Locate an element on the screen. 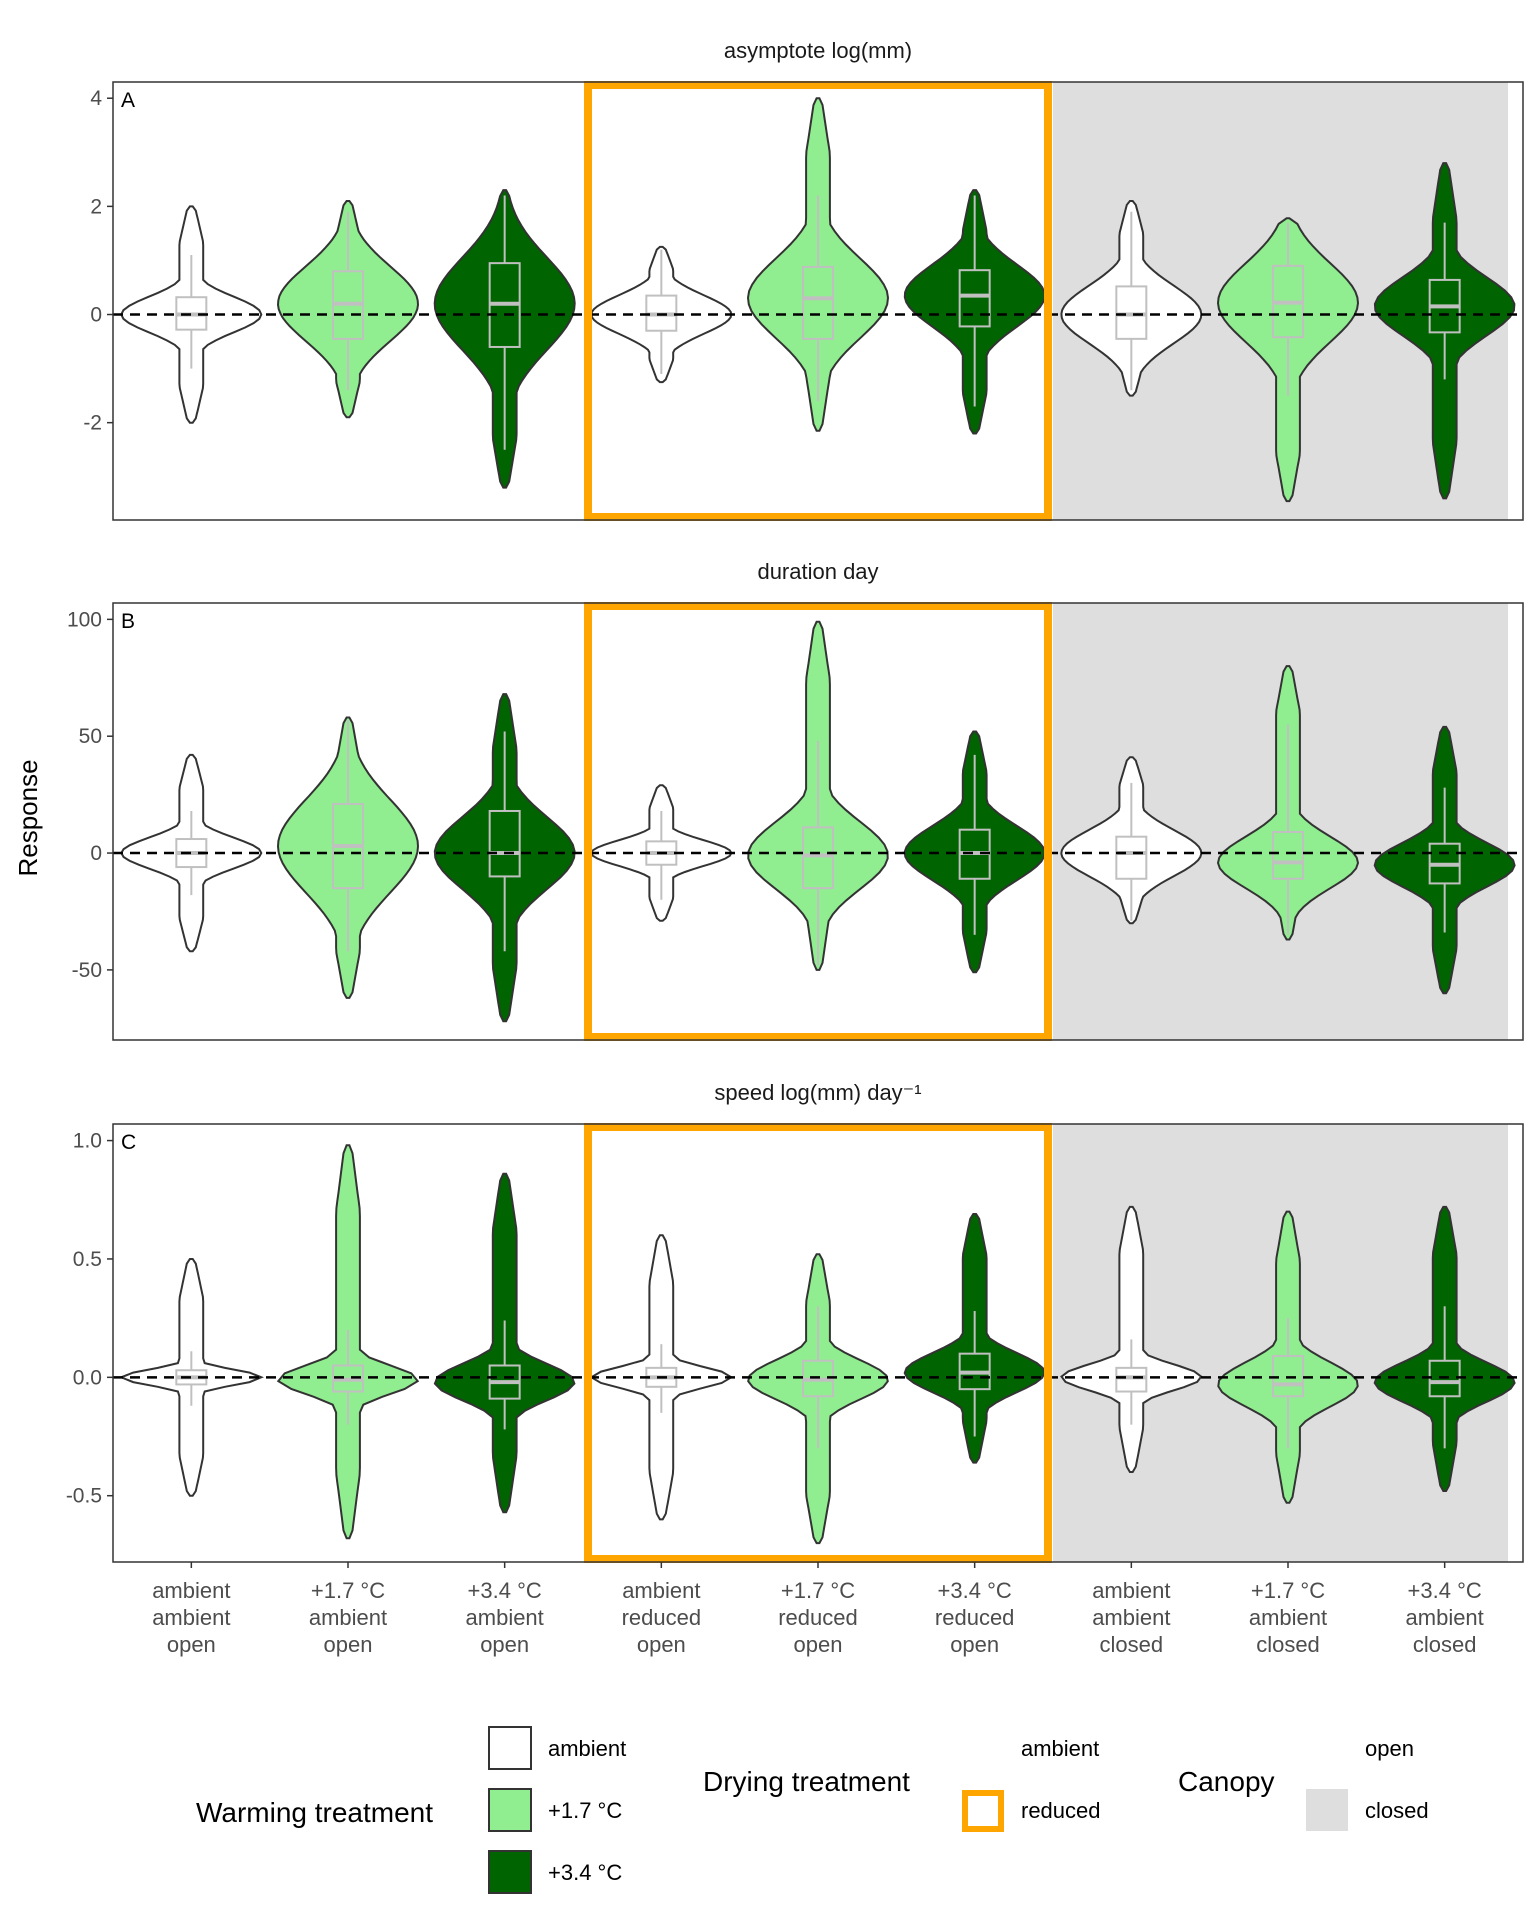  legend-warming-title: Warming treatment is located at coordinates (314, 1812).